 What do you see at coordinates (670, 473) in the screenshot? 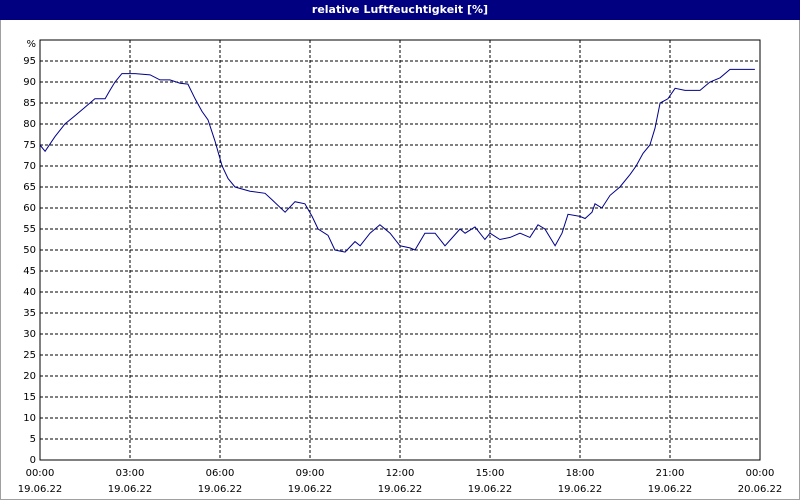
I see `x-tick-label: 21:00` at bounding box center [670, 473].